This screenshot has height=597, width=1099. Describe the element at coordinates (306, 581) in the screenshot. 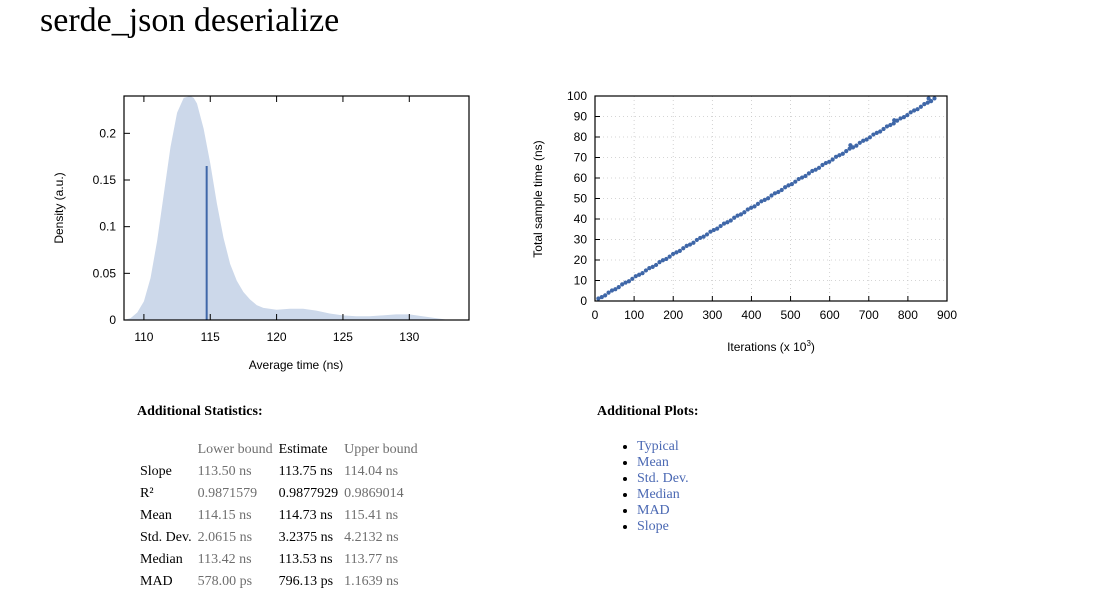

I see `estimate-value: 796.13 ps` at that location.